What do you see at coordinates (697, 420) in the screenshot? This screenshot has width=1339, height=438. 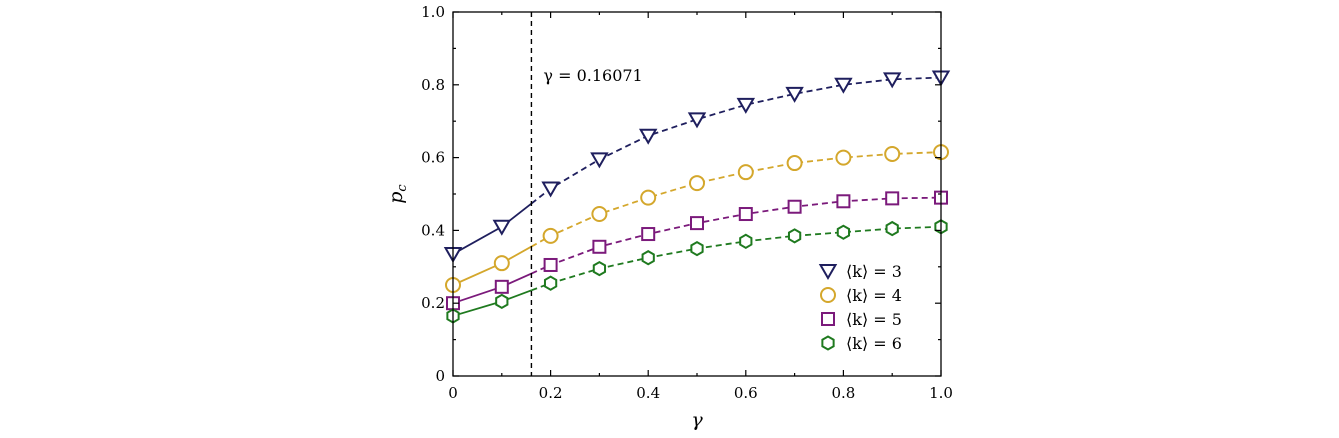 I see `x-axis-label: γ` at bounding box center [697, 420].